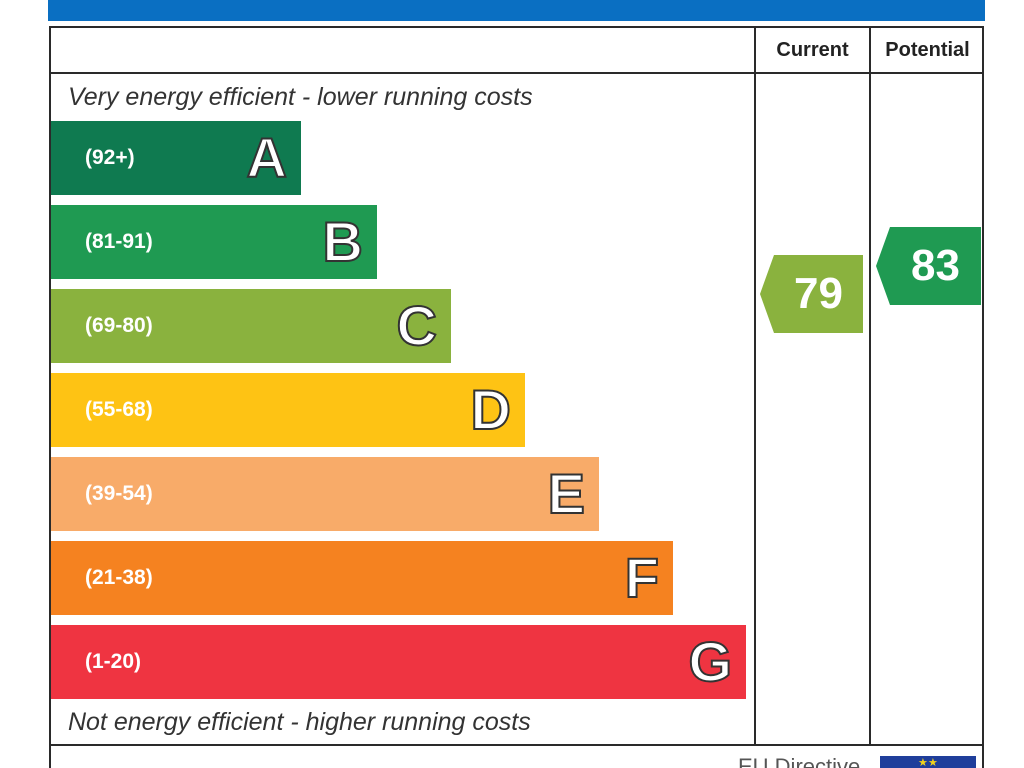 Image resolution: width=1024 pixels, height=768 pixels. Describe the element at coordinates (110, 157) in the screenshot. I see `band-range-label: (92+)` at that location.